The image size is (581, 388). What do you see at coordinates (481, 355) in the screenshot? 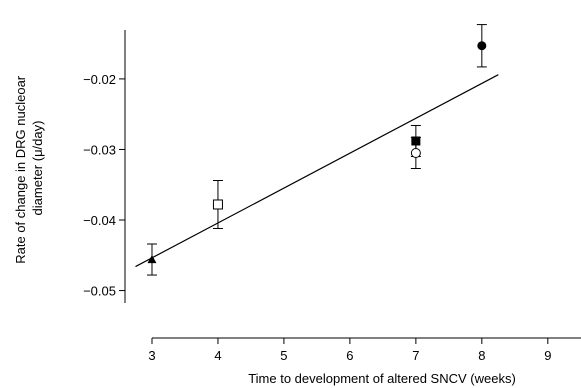
I see `x-tick-label: 8` at bounding box center [481, 355].